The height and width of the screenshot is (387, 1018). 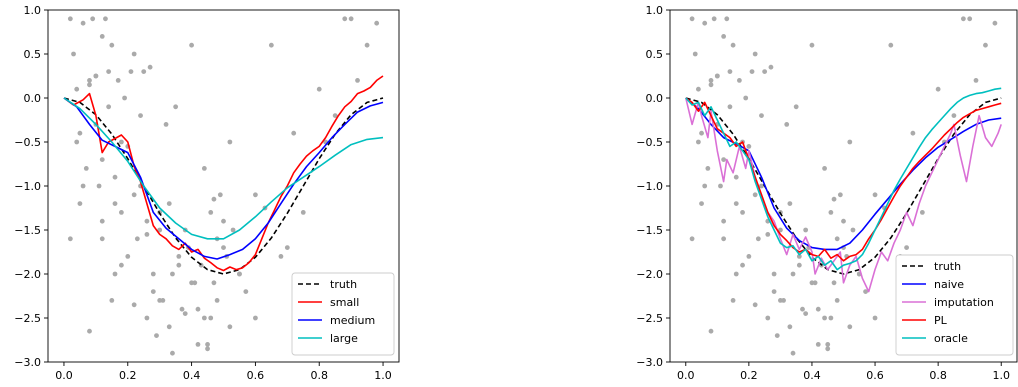 What do you see at coordinates (352, 320) in the screenshot?
I see `legend-label-medium: medium` at bounding box center [352, 320].